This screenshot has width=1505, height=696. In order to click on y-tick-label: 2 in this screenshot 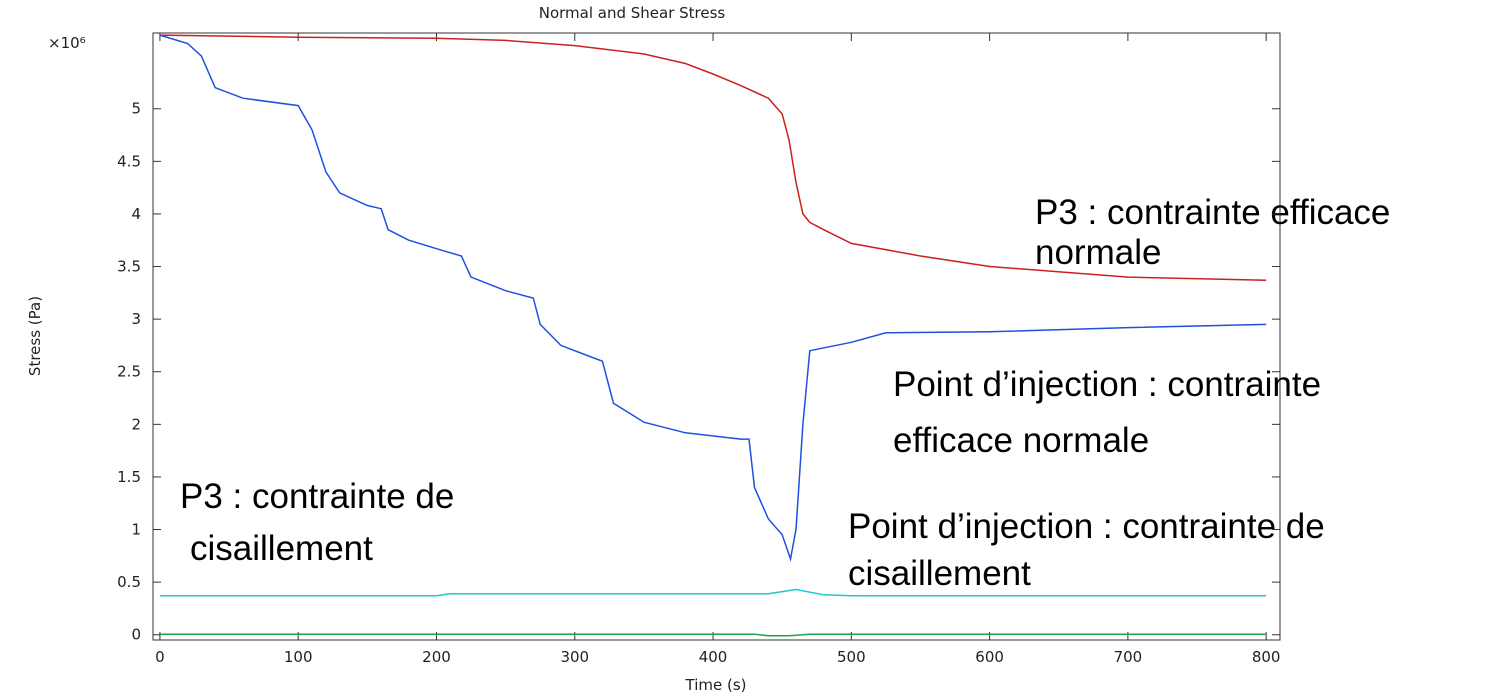, I will do `click(136, 424)`.